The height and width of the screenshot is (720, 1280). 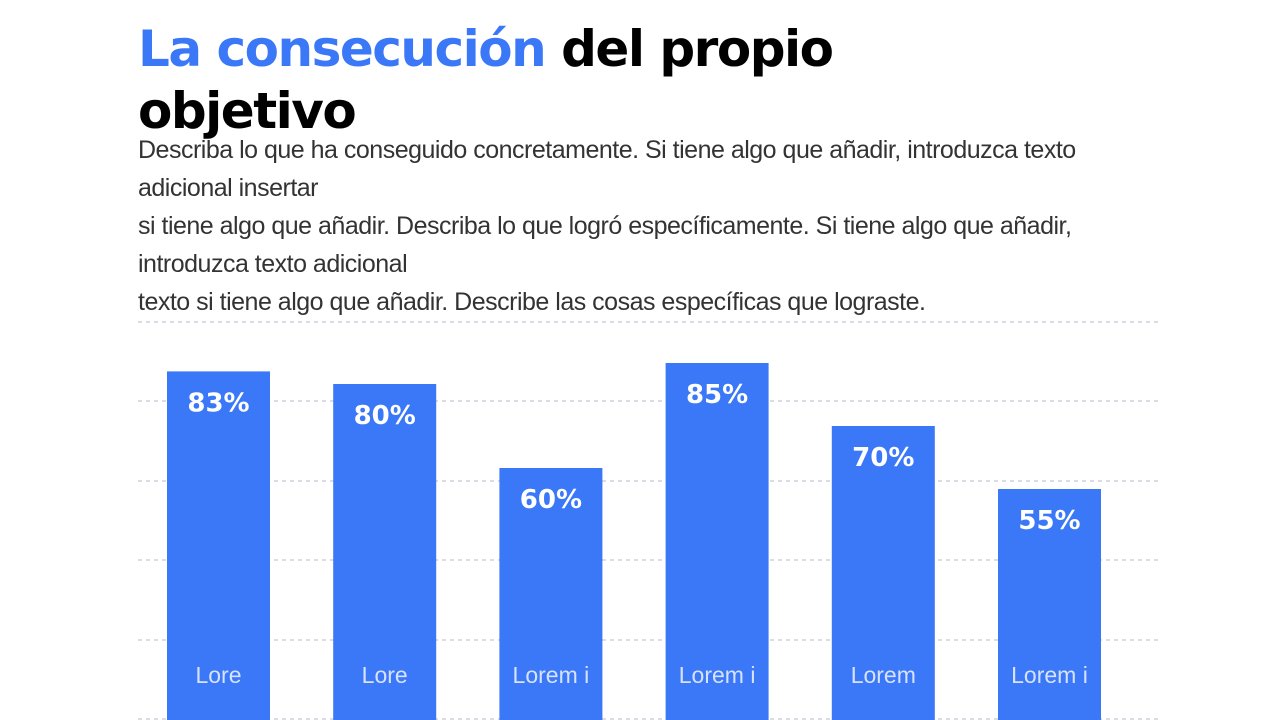 I want to click on bar-value-label: 83%, so click(x=218, y=403).